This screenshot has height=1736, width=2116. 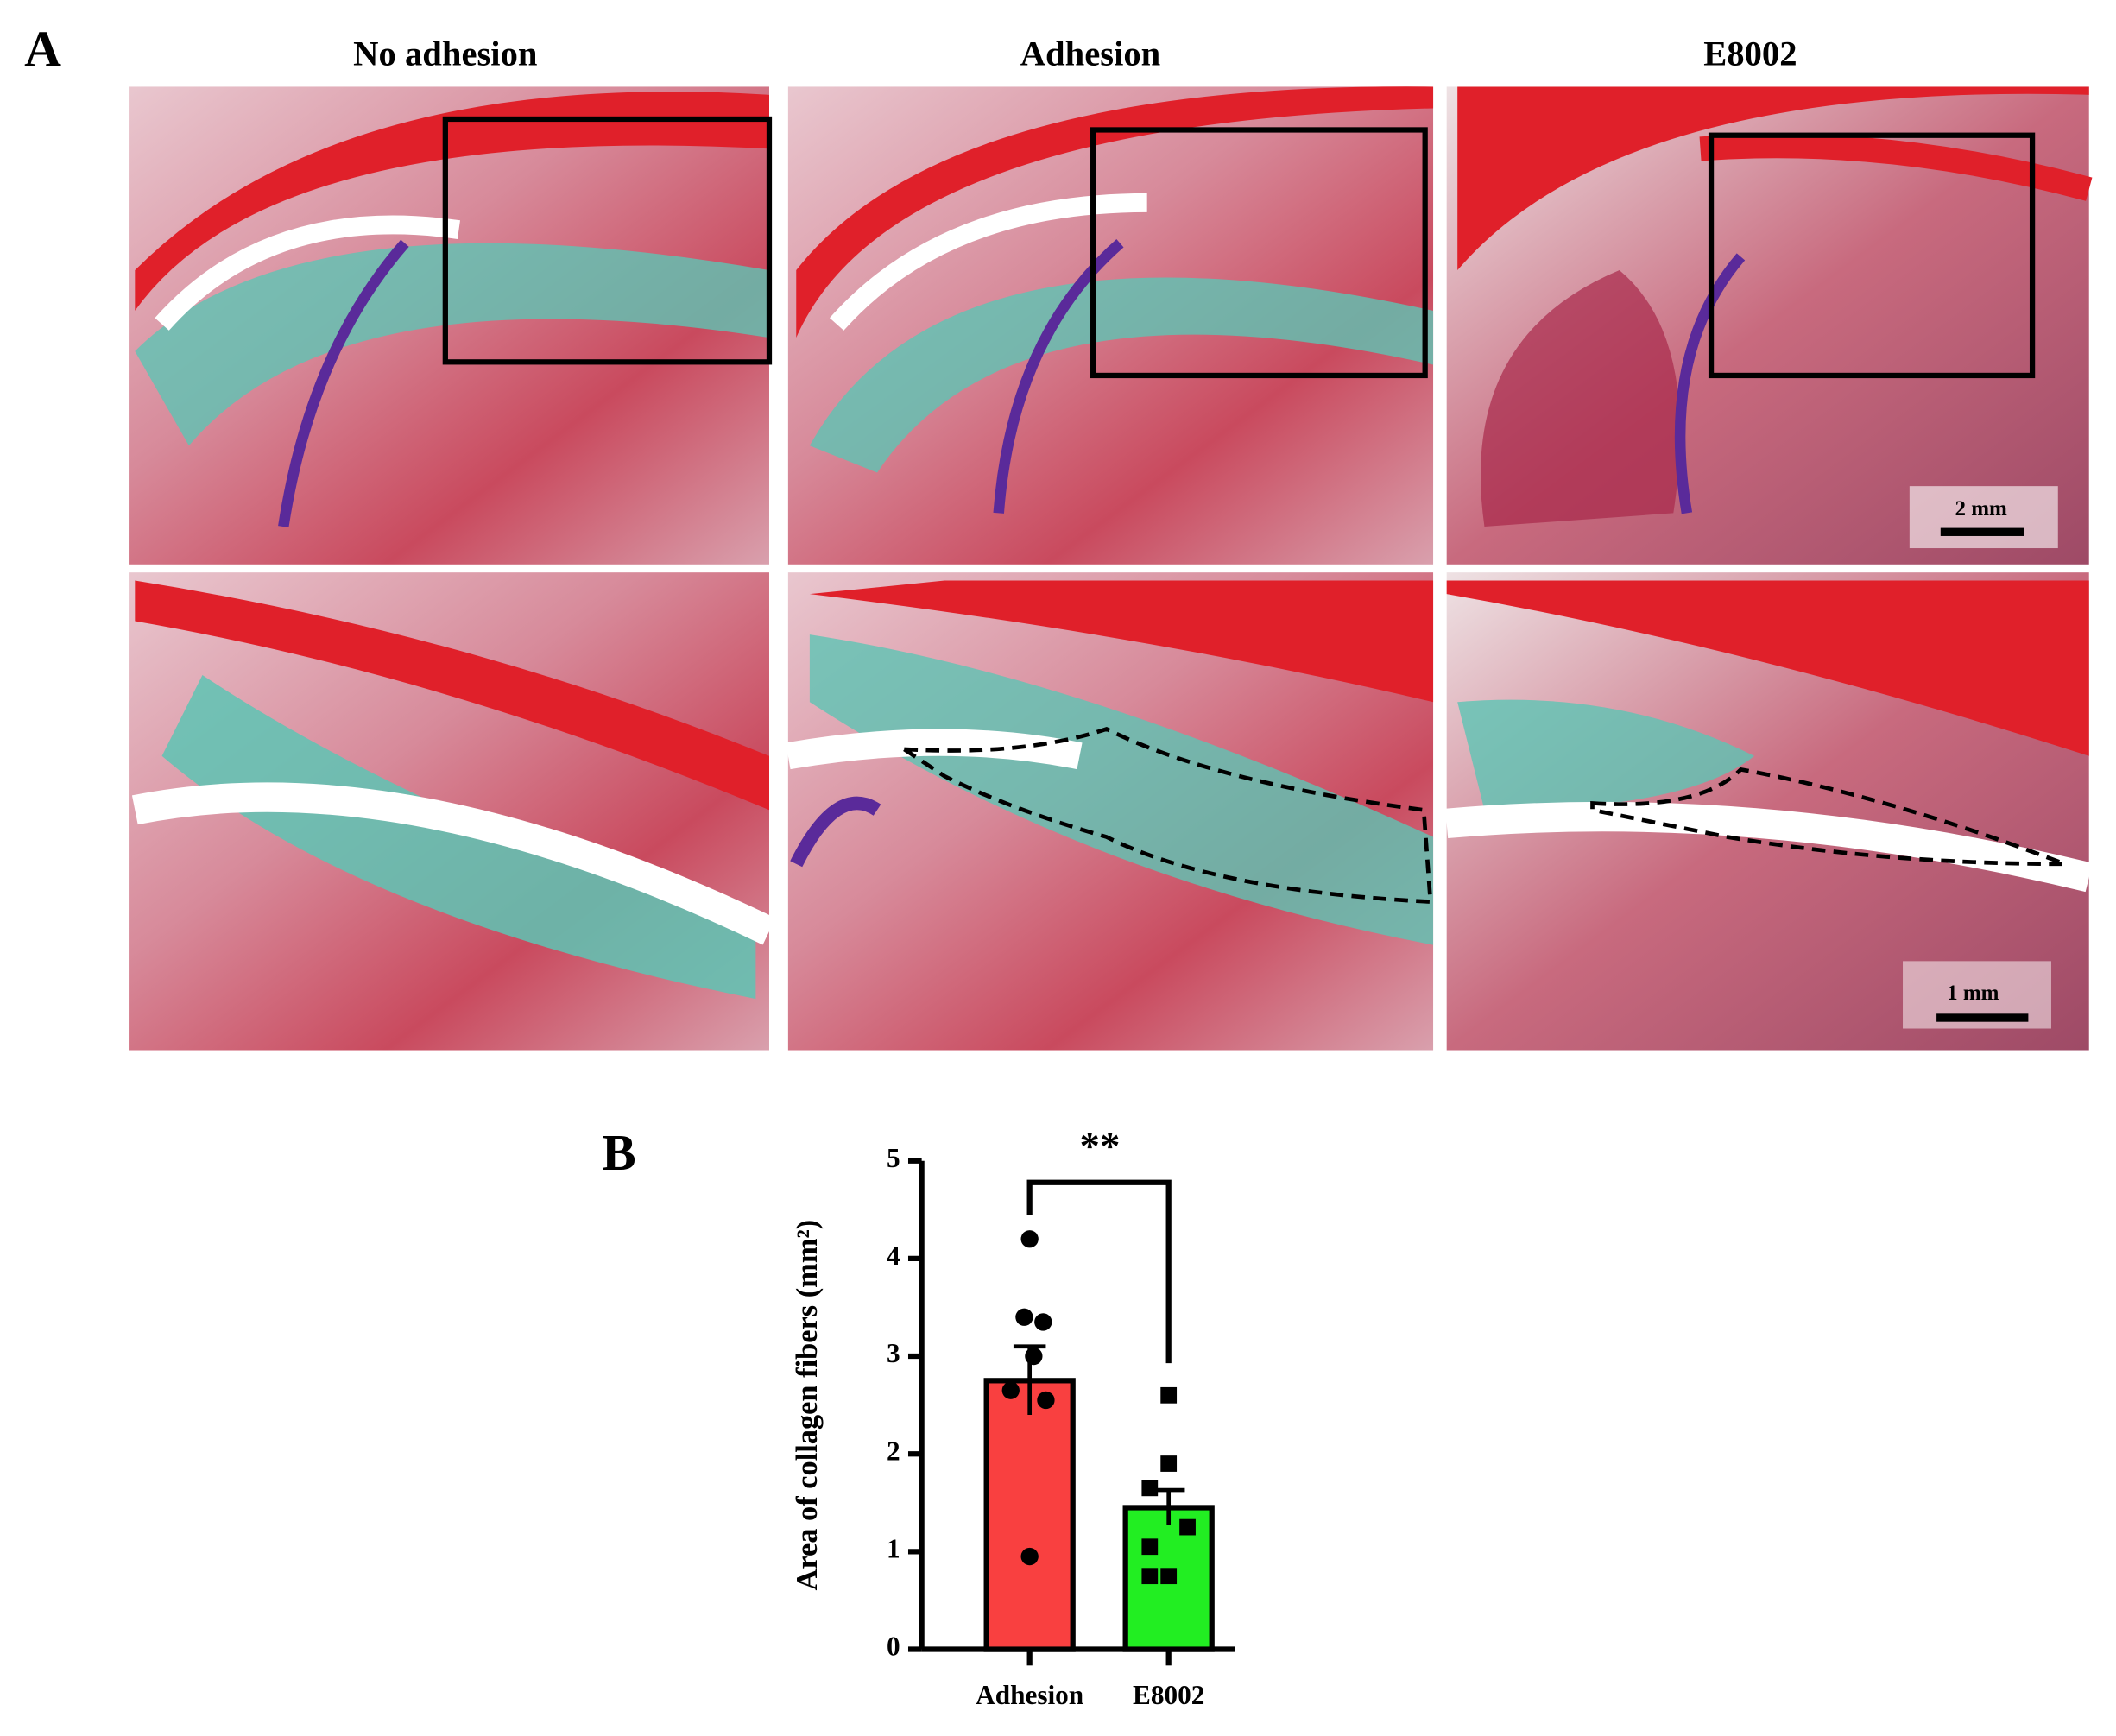 What do you see at coordinates (893, 1353) in the screenshot?
I see `y-tick-label: 3` at bounding box center [893, 1353].